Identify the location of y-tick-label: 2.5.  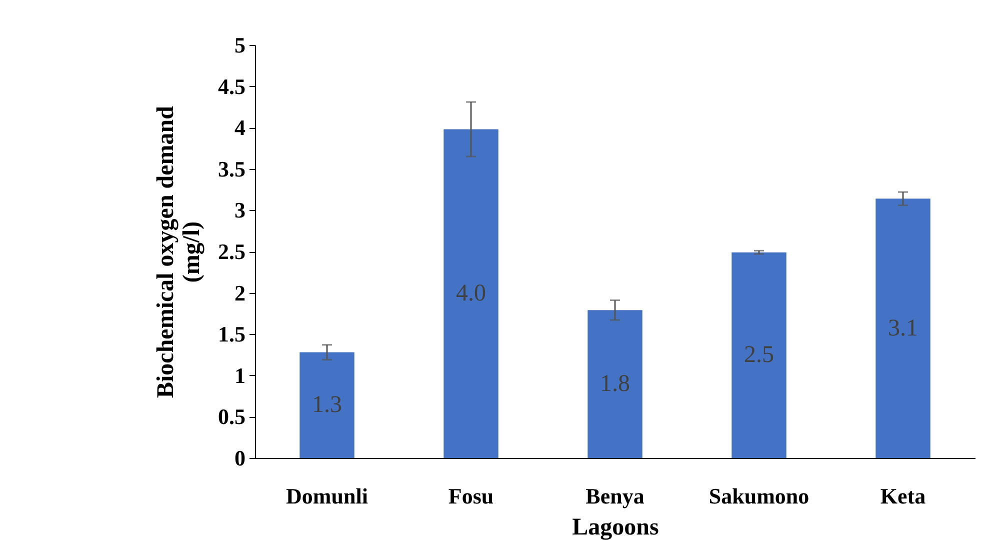
(232, 251).